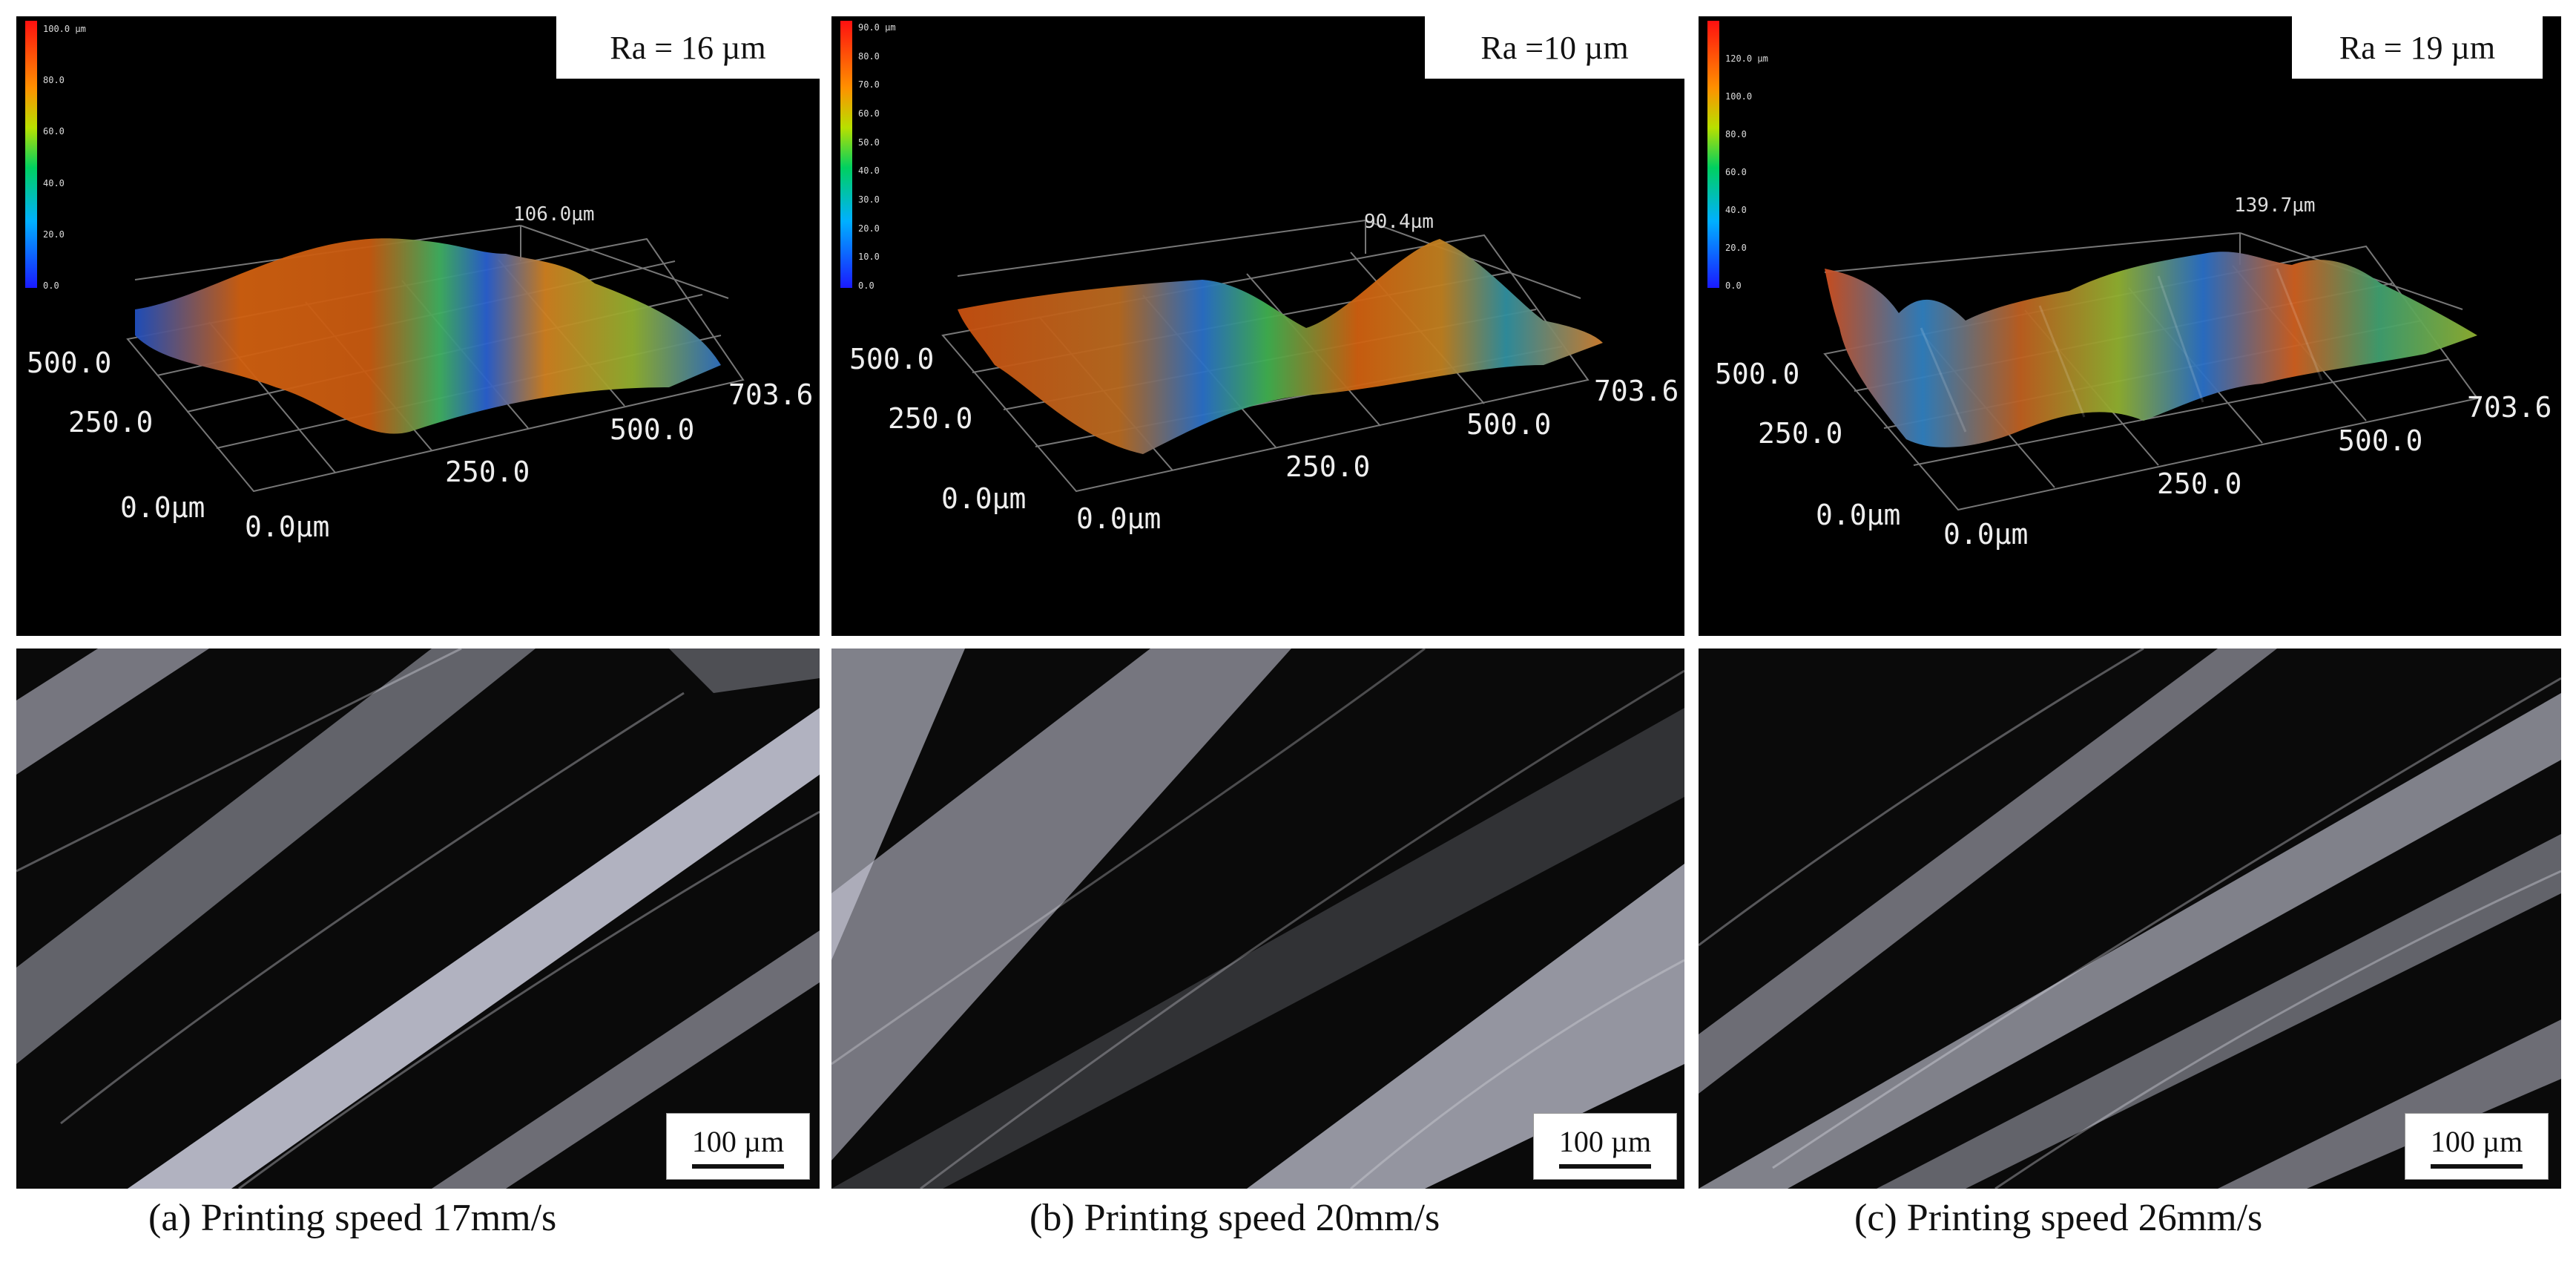  Describe the element at coordinates (554, 214) in the screenshot. I see `peak-label-a: 106.0µm` at that location.